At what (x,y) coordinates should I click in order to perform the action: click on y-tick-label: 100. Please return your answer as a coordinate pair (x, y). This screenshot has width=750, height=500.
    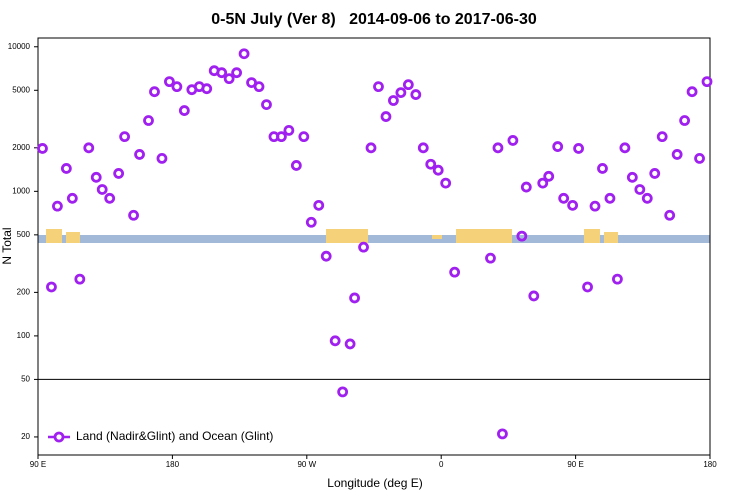
    Looking at the image, I should click on (24, 335).